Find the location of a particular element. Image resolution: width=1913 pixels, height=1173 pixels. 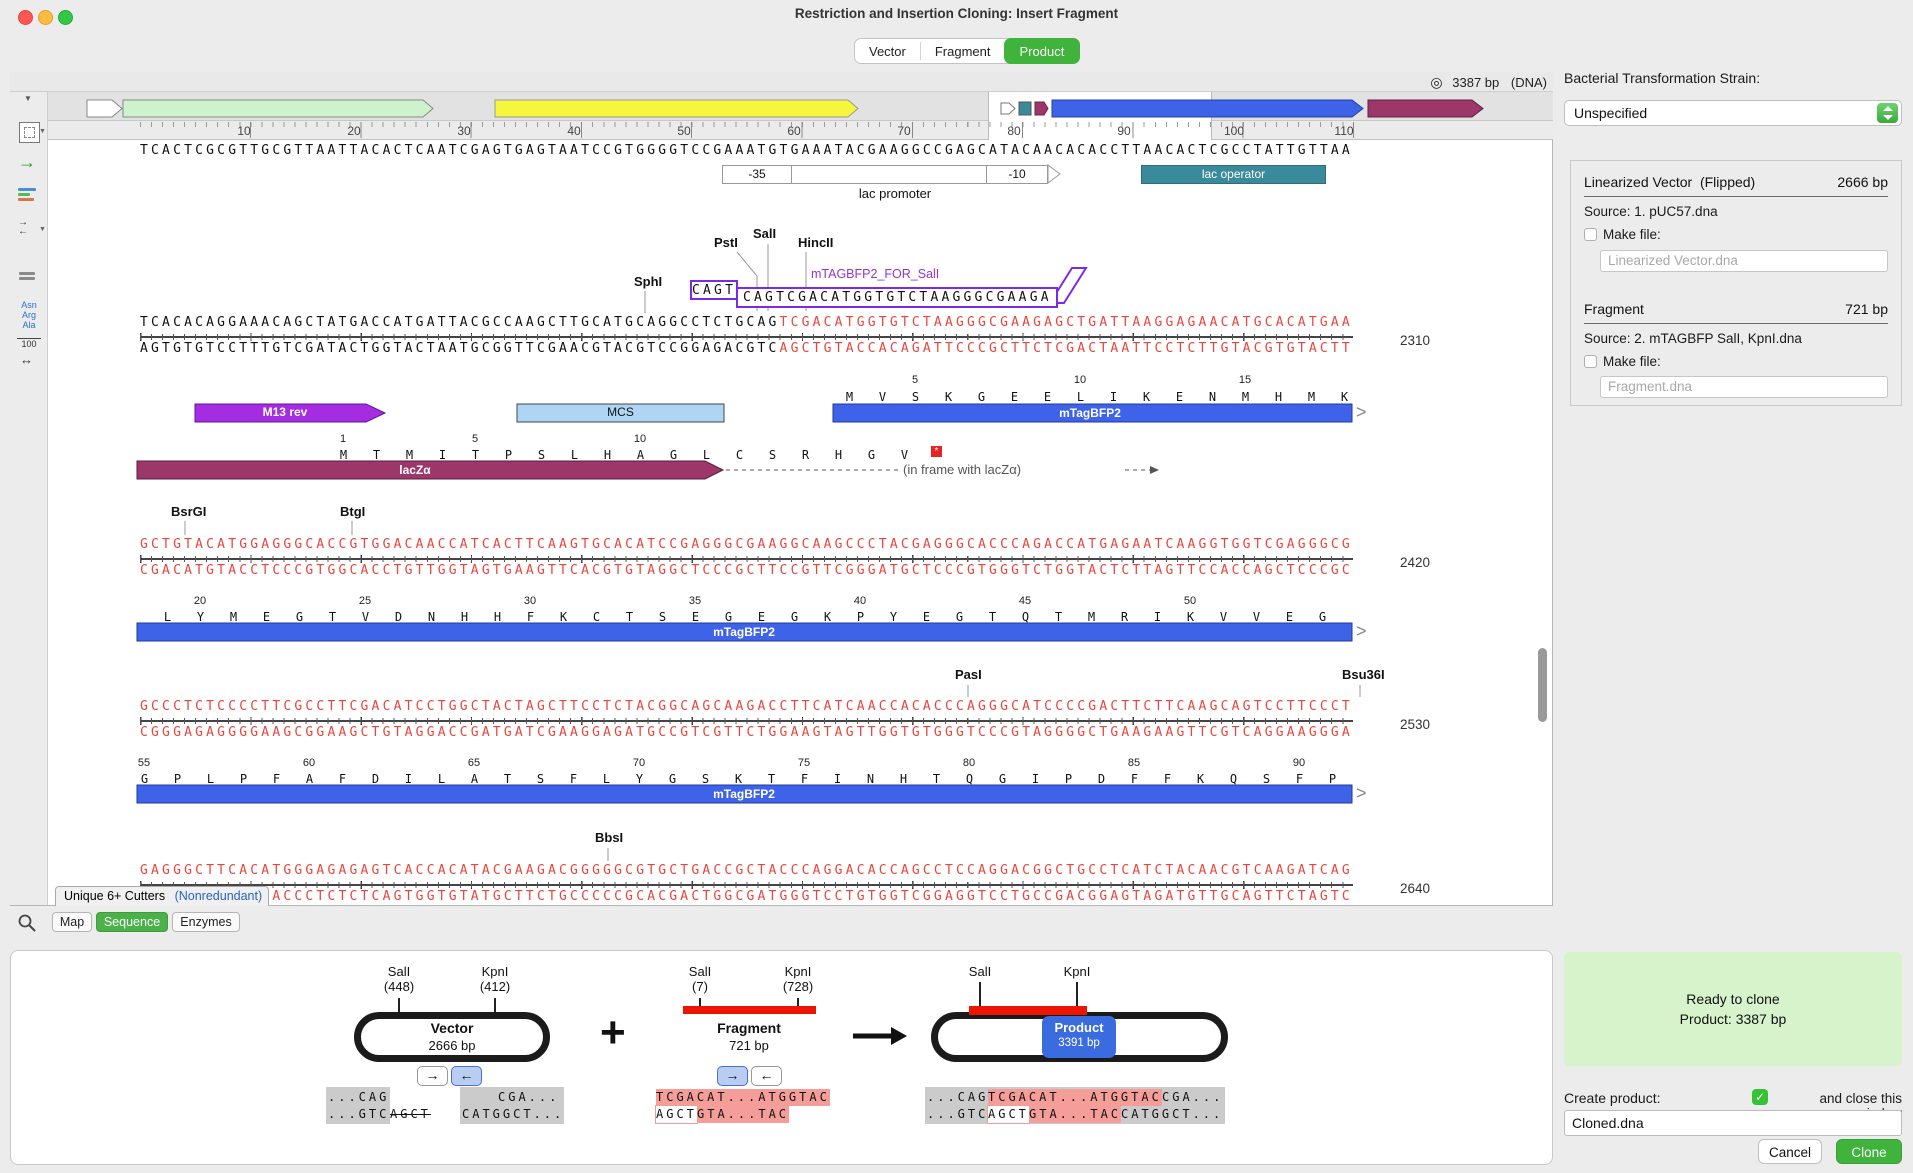

expand-icon: ↔ is located at coordinates (26, 359).